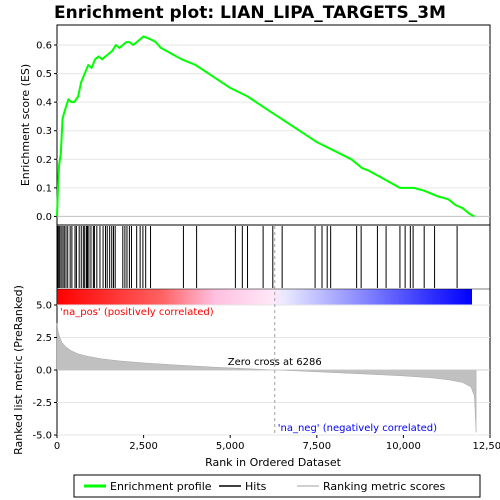  Describe the element at coordinates (264, 297) in the screenshot. I see `rank-color-bar` at that location.